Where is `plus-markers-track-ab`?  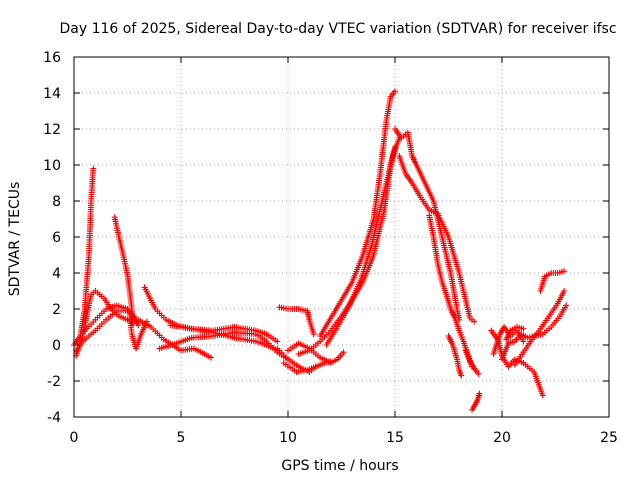 plus-markers-track-ab is located at coordinates (552, 281).